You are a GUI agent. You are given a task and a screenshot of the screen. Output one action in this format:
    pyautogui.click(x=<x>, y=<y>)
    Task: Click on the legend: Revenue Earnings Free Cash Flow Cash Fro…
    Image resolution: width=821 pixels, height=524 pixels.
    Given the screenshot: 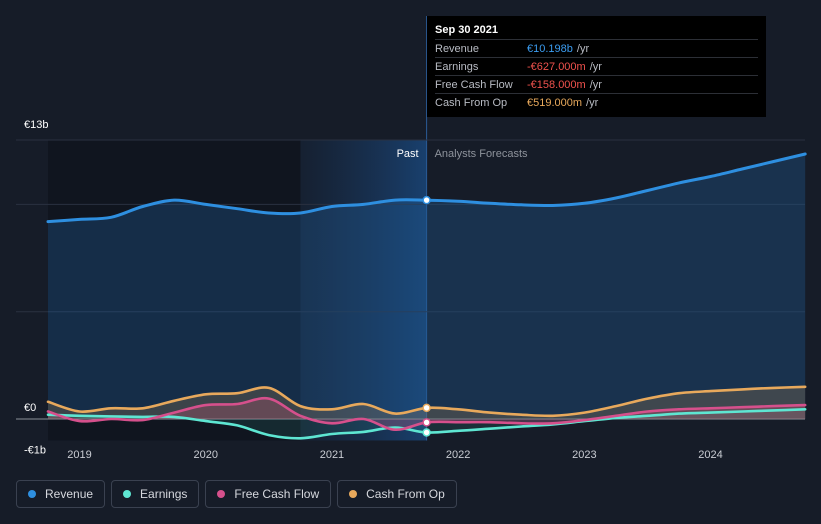 What is the action you would take?
    pyautogui.click(x=236, y=494)
    